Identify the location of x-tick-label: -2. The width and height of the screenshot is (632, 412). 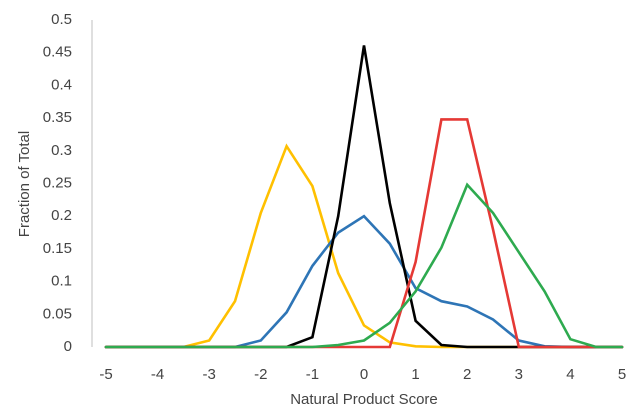
(260, 374).